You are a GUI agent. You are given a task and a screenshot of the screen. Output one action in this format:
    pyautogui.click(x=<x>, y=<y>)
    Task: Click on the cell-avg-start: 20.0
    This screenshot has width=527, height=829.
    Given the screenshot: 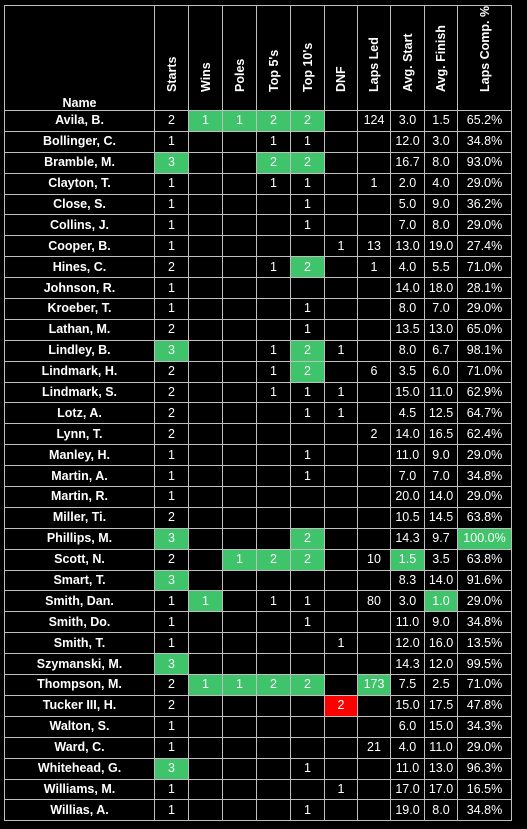 What is the action you would take?
    pyautogui.click(x=407, y=497)
    